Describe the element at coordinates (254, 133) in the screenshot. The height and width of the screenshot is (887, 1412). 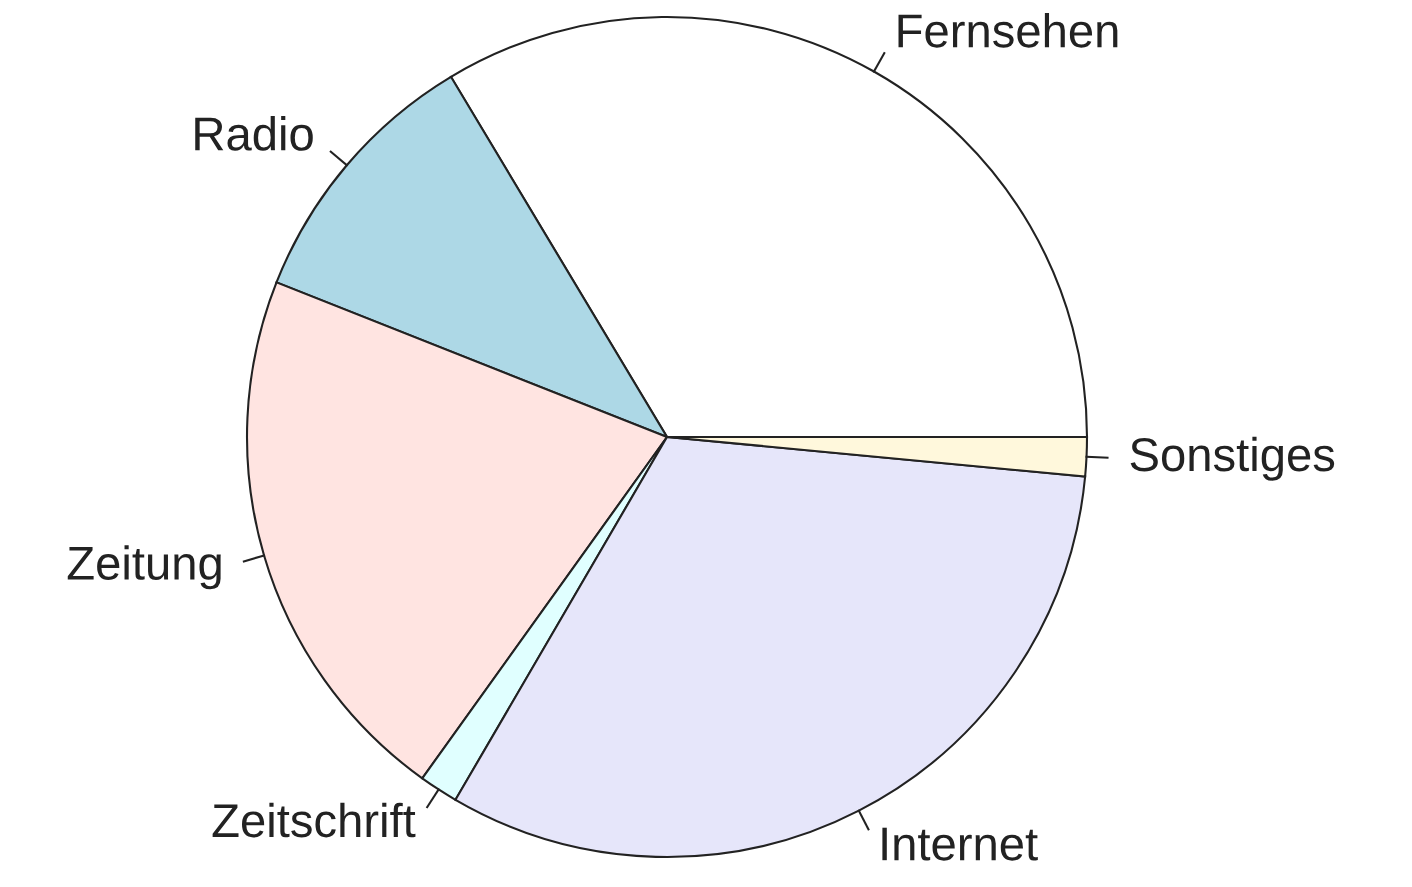
I see `slice-label: Radio` at that location.